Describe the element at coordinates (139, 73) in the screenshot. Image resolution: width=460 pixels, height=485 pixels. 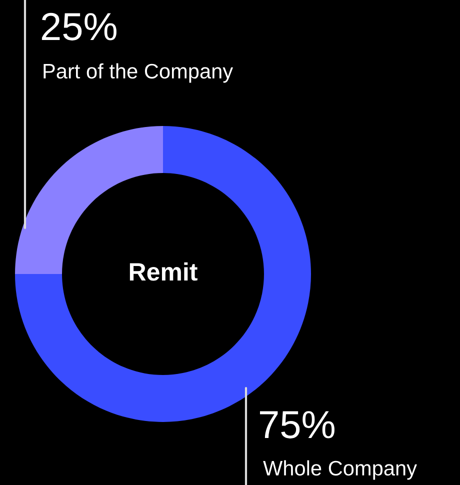
I see `slice-label: Part of the Company` at that location.